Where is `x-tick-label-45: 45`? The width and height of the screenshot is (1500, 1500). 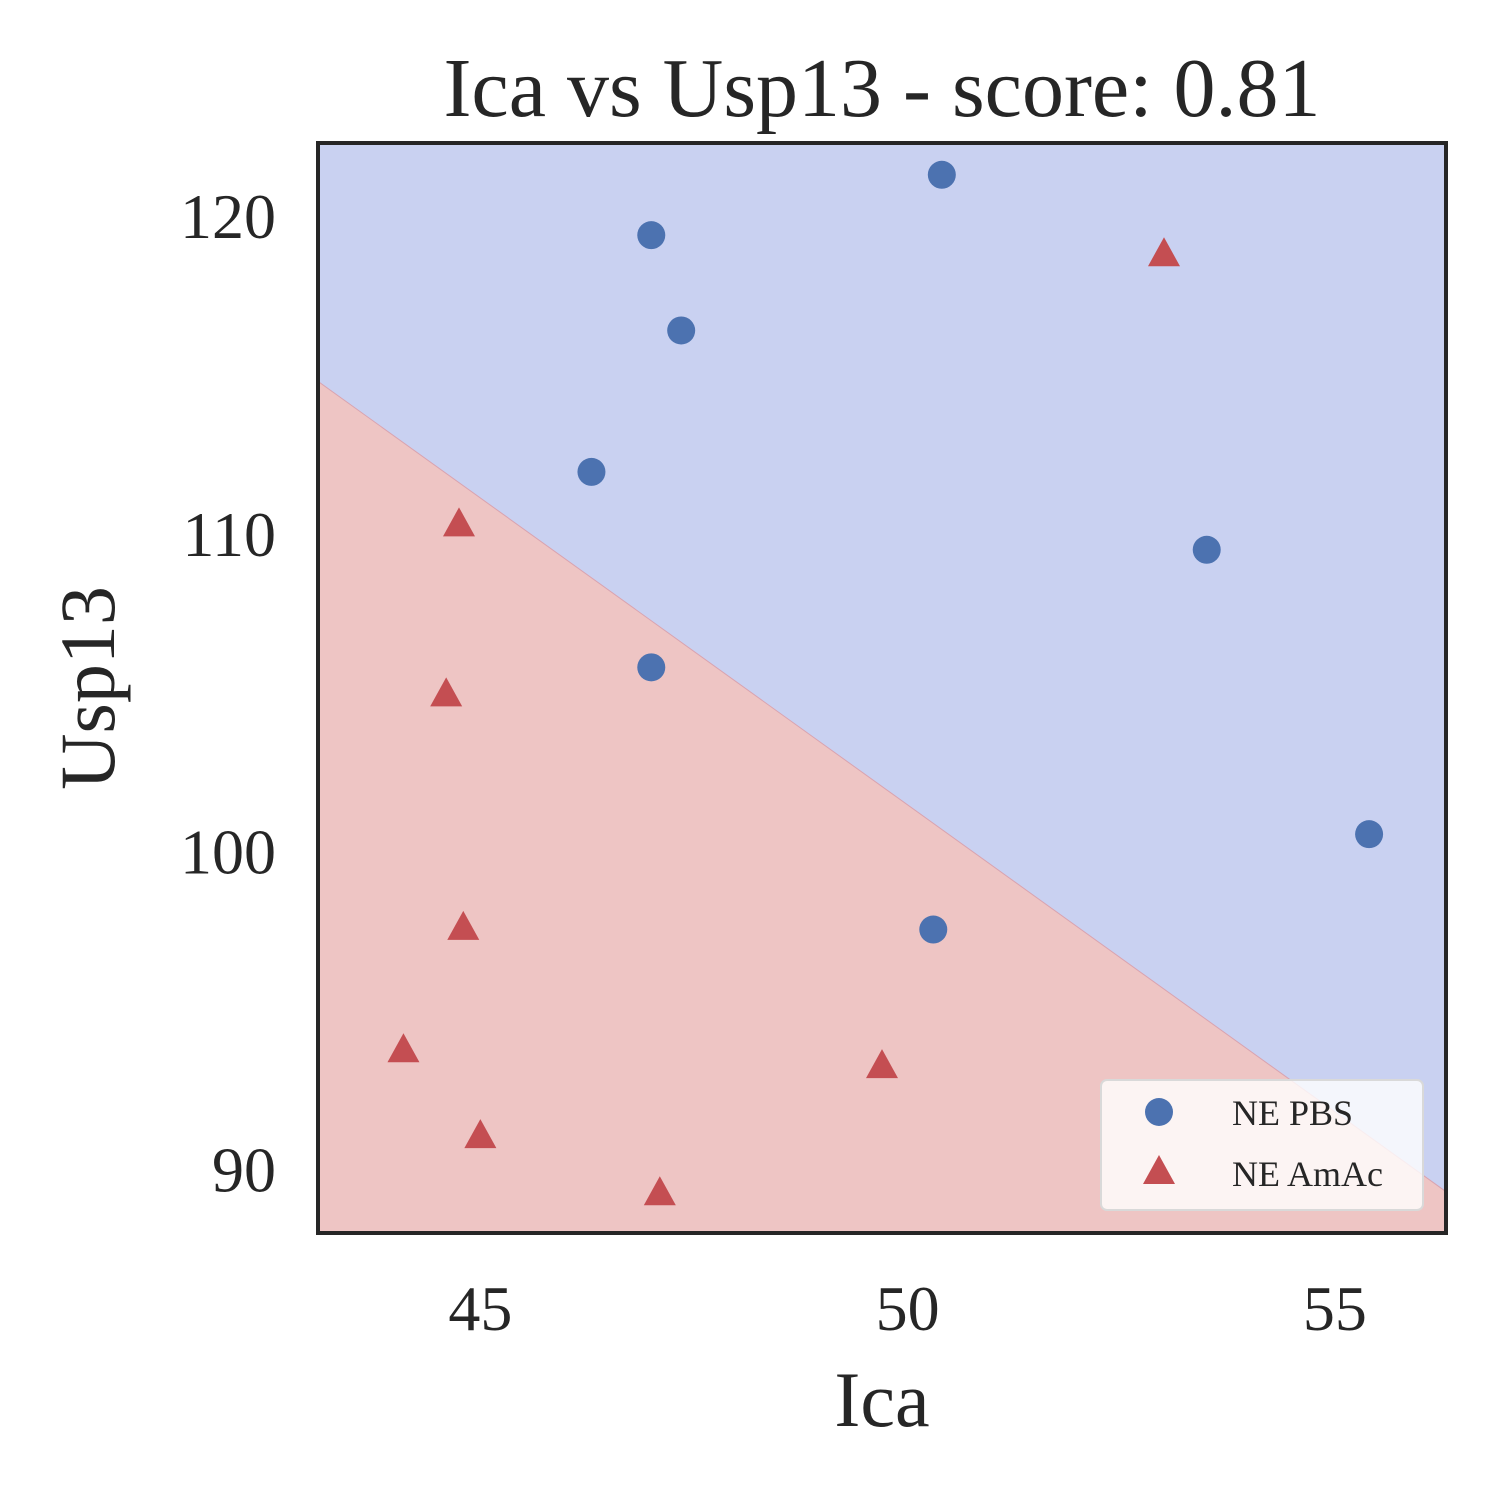 x-tick-label-45: 45 is located at coordinates (480, 1308).